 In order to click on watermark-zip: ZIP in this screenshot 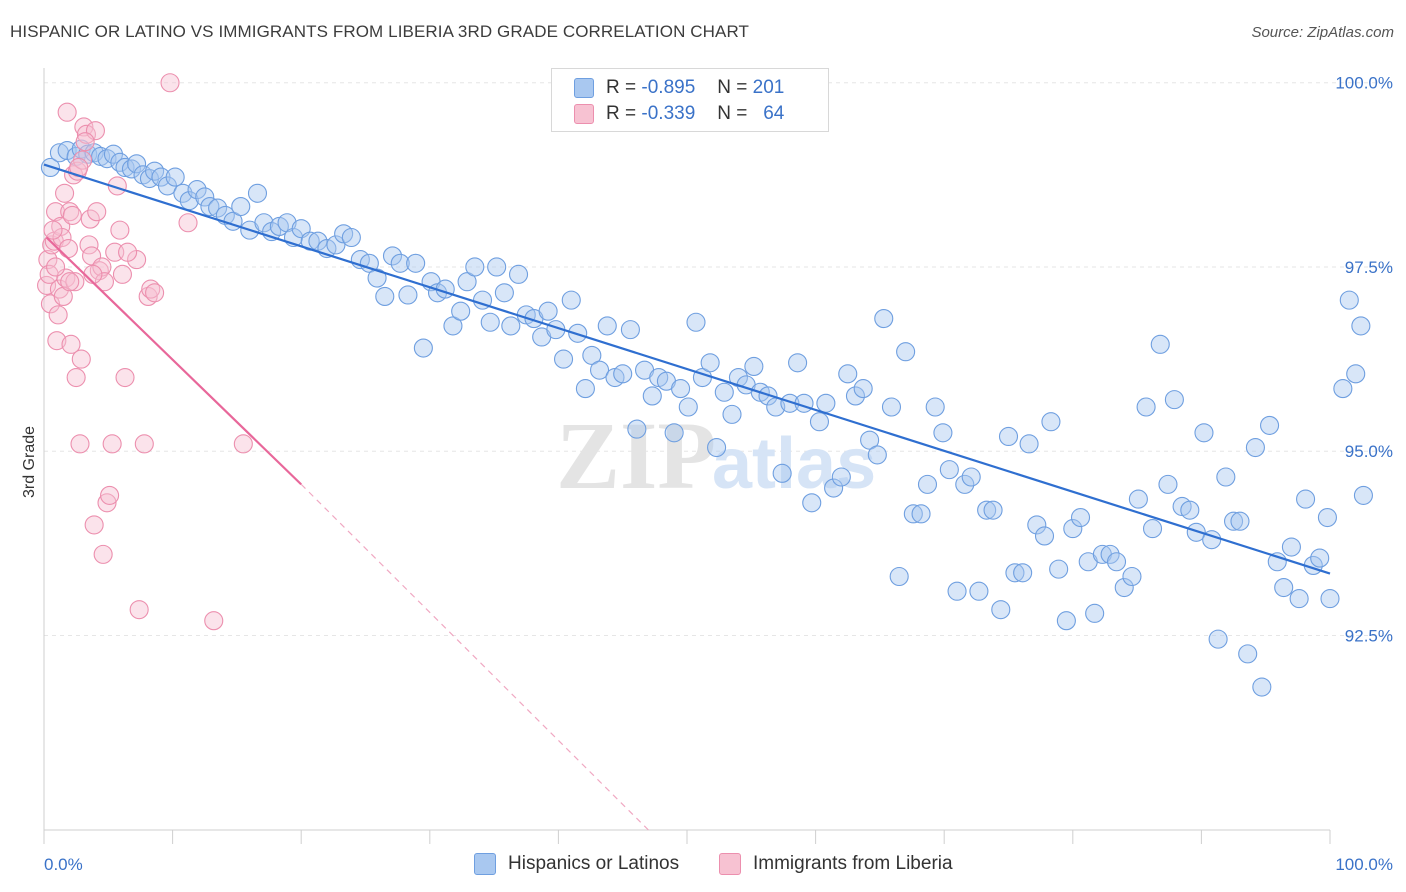, I will do `click(636, 455)`.